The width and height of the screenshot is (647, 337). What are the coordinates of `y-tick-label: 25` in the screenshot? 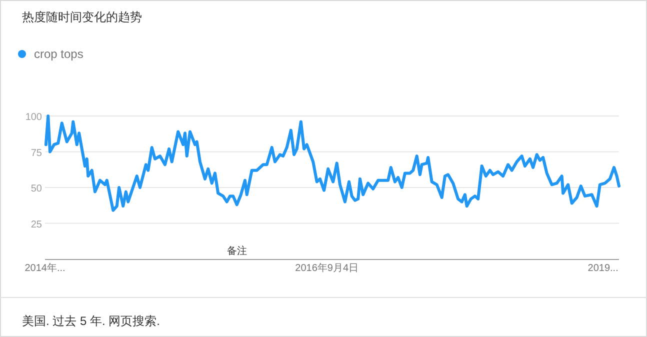 It's located at (36, 224).